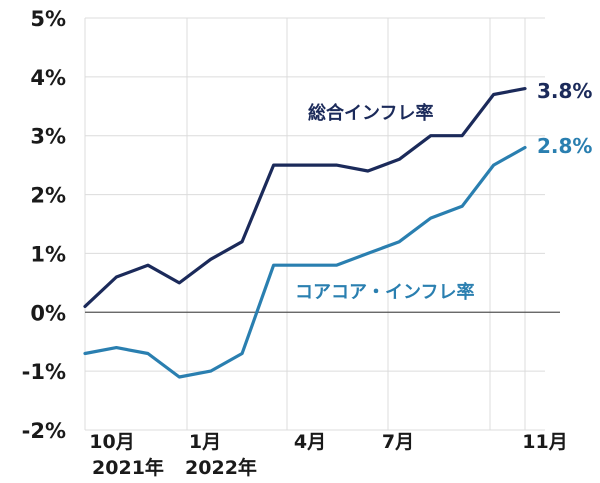  Describe the element at coordinates (111, 442) in the screenshot. I see `x-tick-month: 10月` at that location.